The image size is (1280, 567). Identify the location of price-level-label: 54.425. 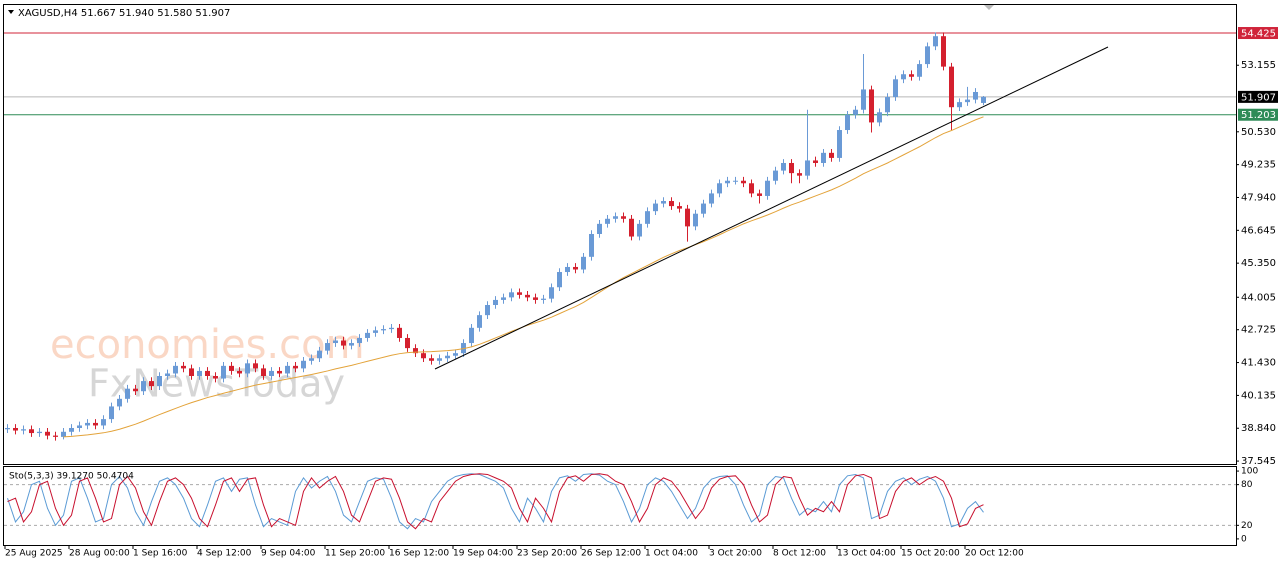
(1258, 34).